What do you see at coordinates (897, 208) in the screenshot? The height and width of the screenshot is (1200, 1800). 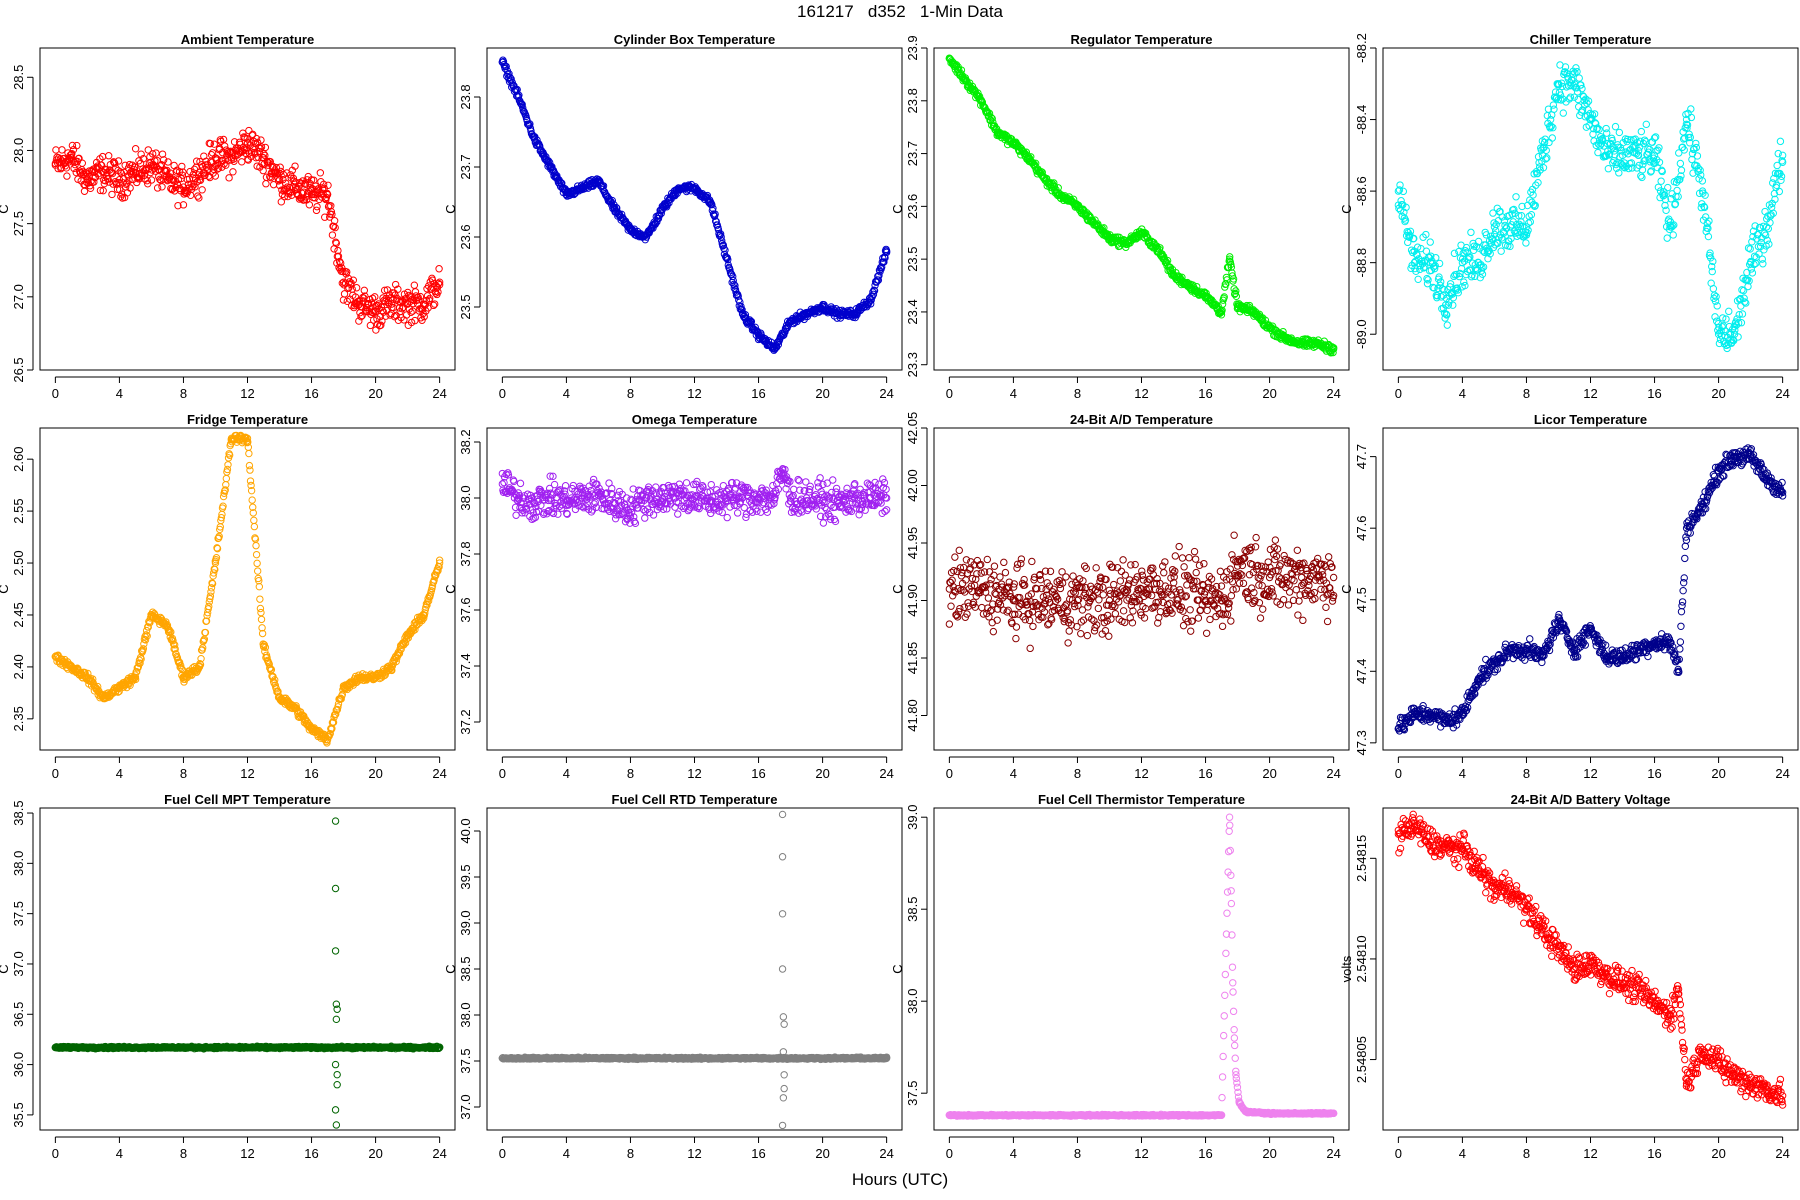 I see `y-axis-label: C` at bounding box center [897, 208].